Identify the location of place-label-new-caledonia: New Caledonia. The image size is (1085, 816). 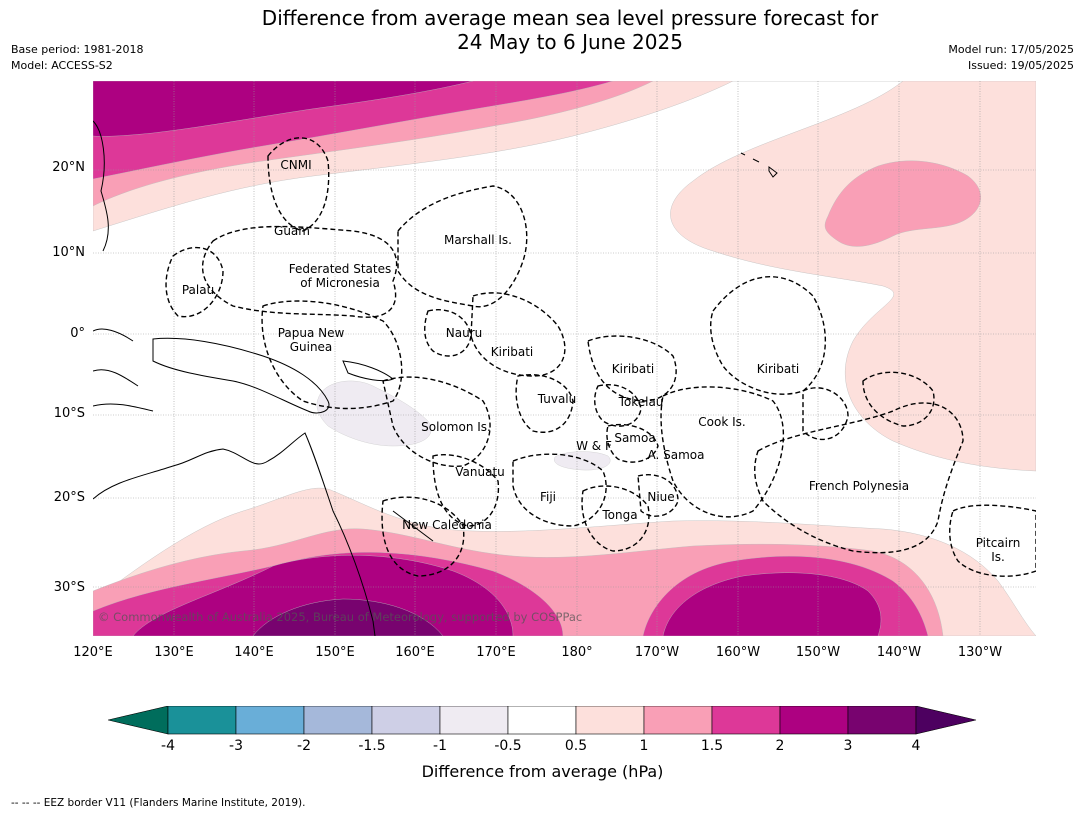
(447, 525).